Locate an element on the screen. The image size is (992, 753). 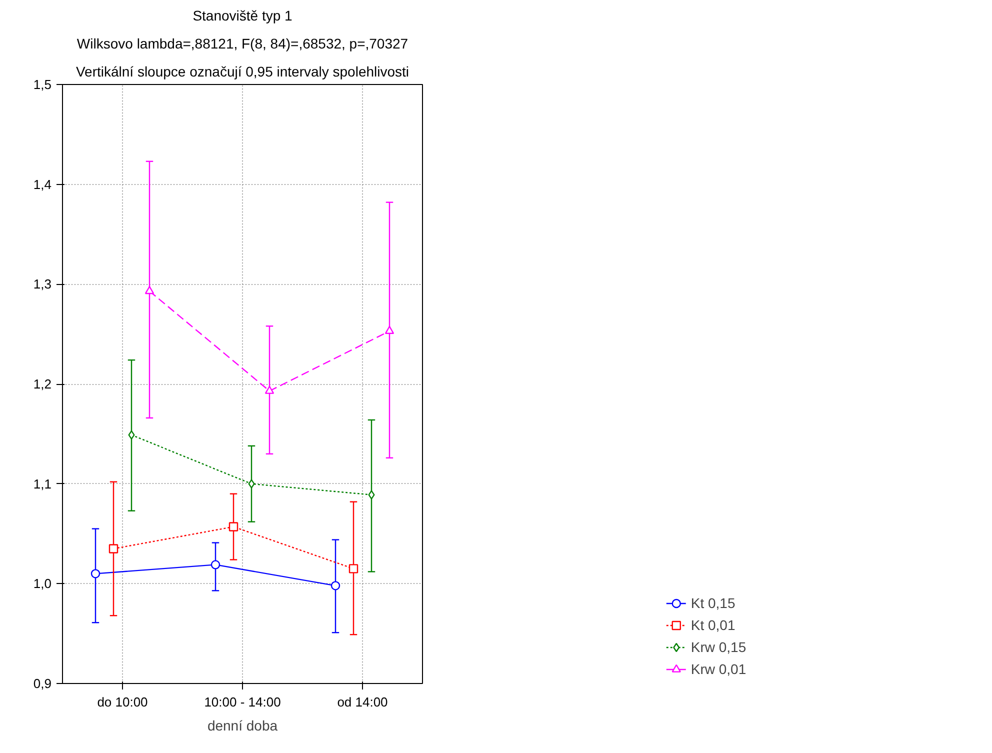
x-tick-label: 10:00 - 14:00 is located at coordinates (242, 702).